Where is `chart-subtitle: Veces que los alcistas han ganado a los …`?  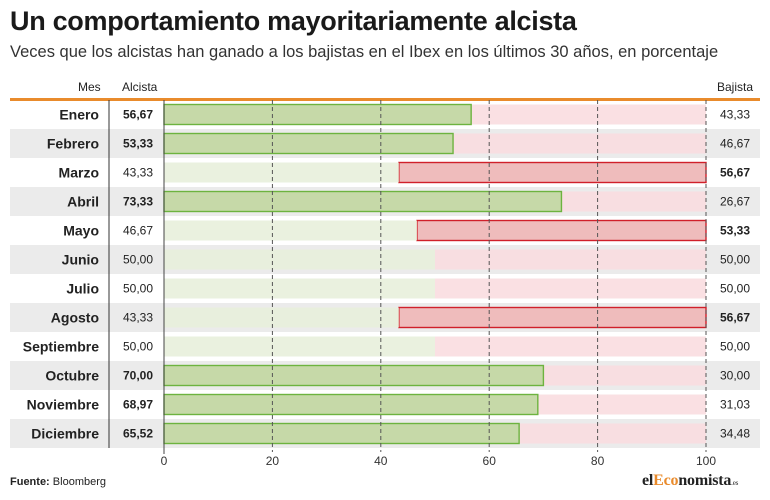 chart-subtitle: Veces que los alcistas han ganado a los … is located at coordinates (364, 52).